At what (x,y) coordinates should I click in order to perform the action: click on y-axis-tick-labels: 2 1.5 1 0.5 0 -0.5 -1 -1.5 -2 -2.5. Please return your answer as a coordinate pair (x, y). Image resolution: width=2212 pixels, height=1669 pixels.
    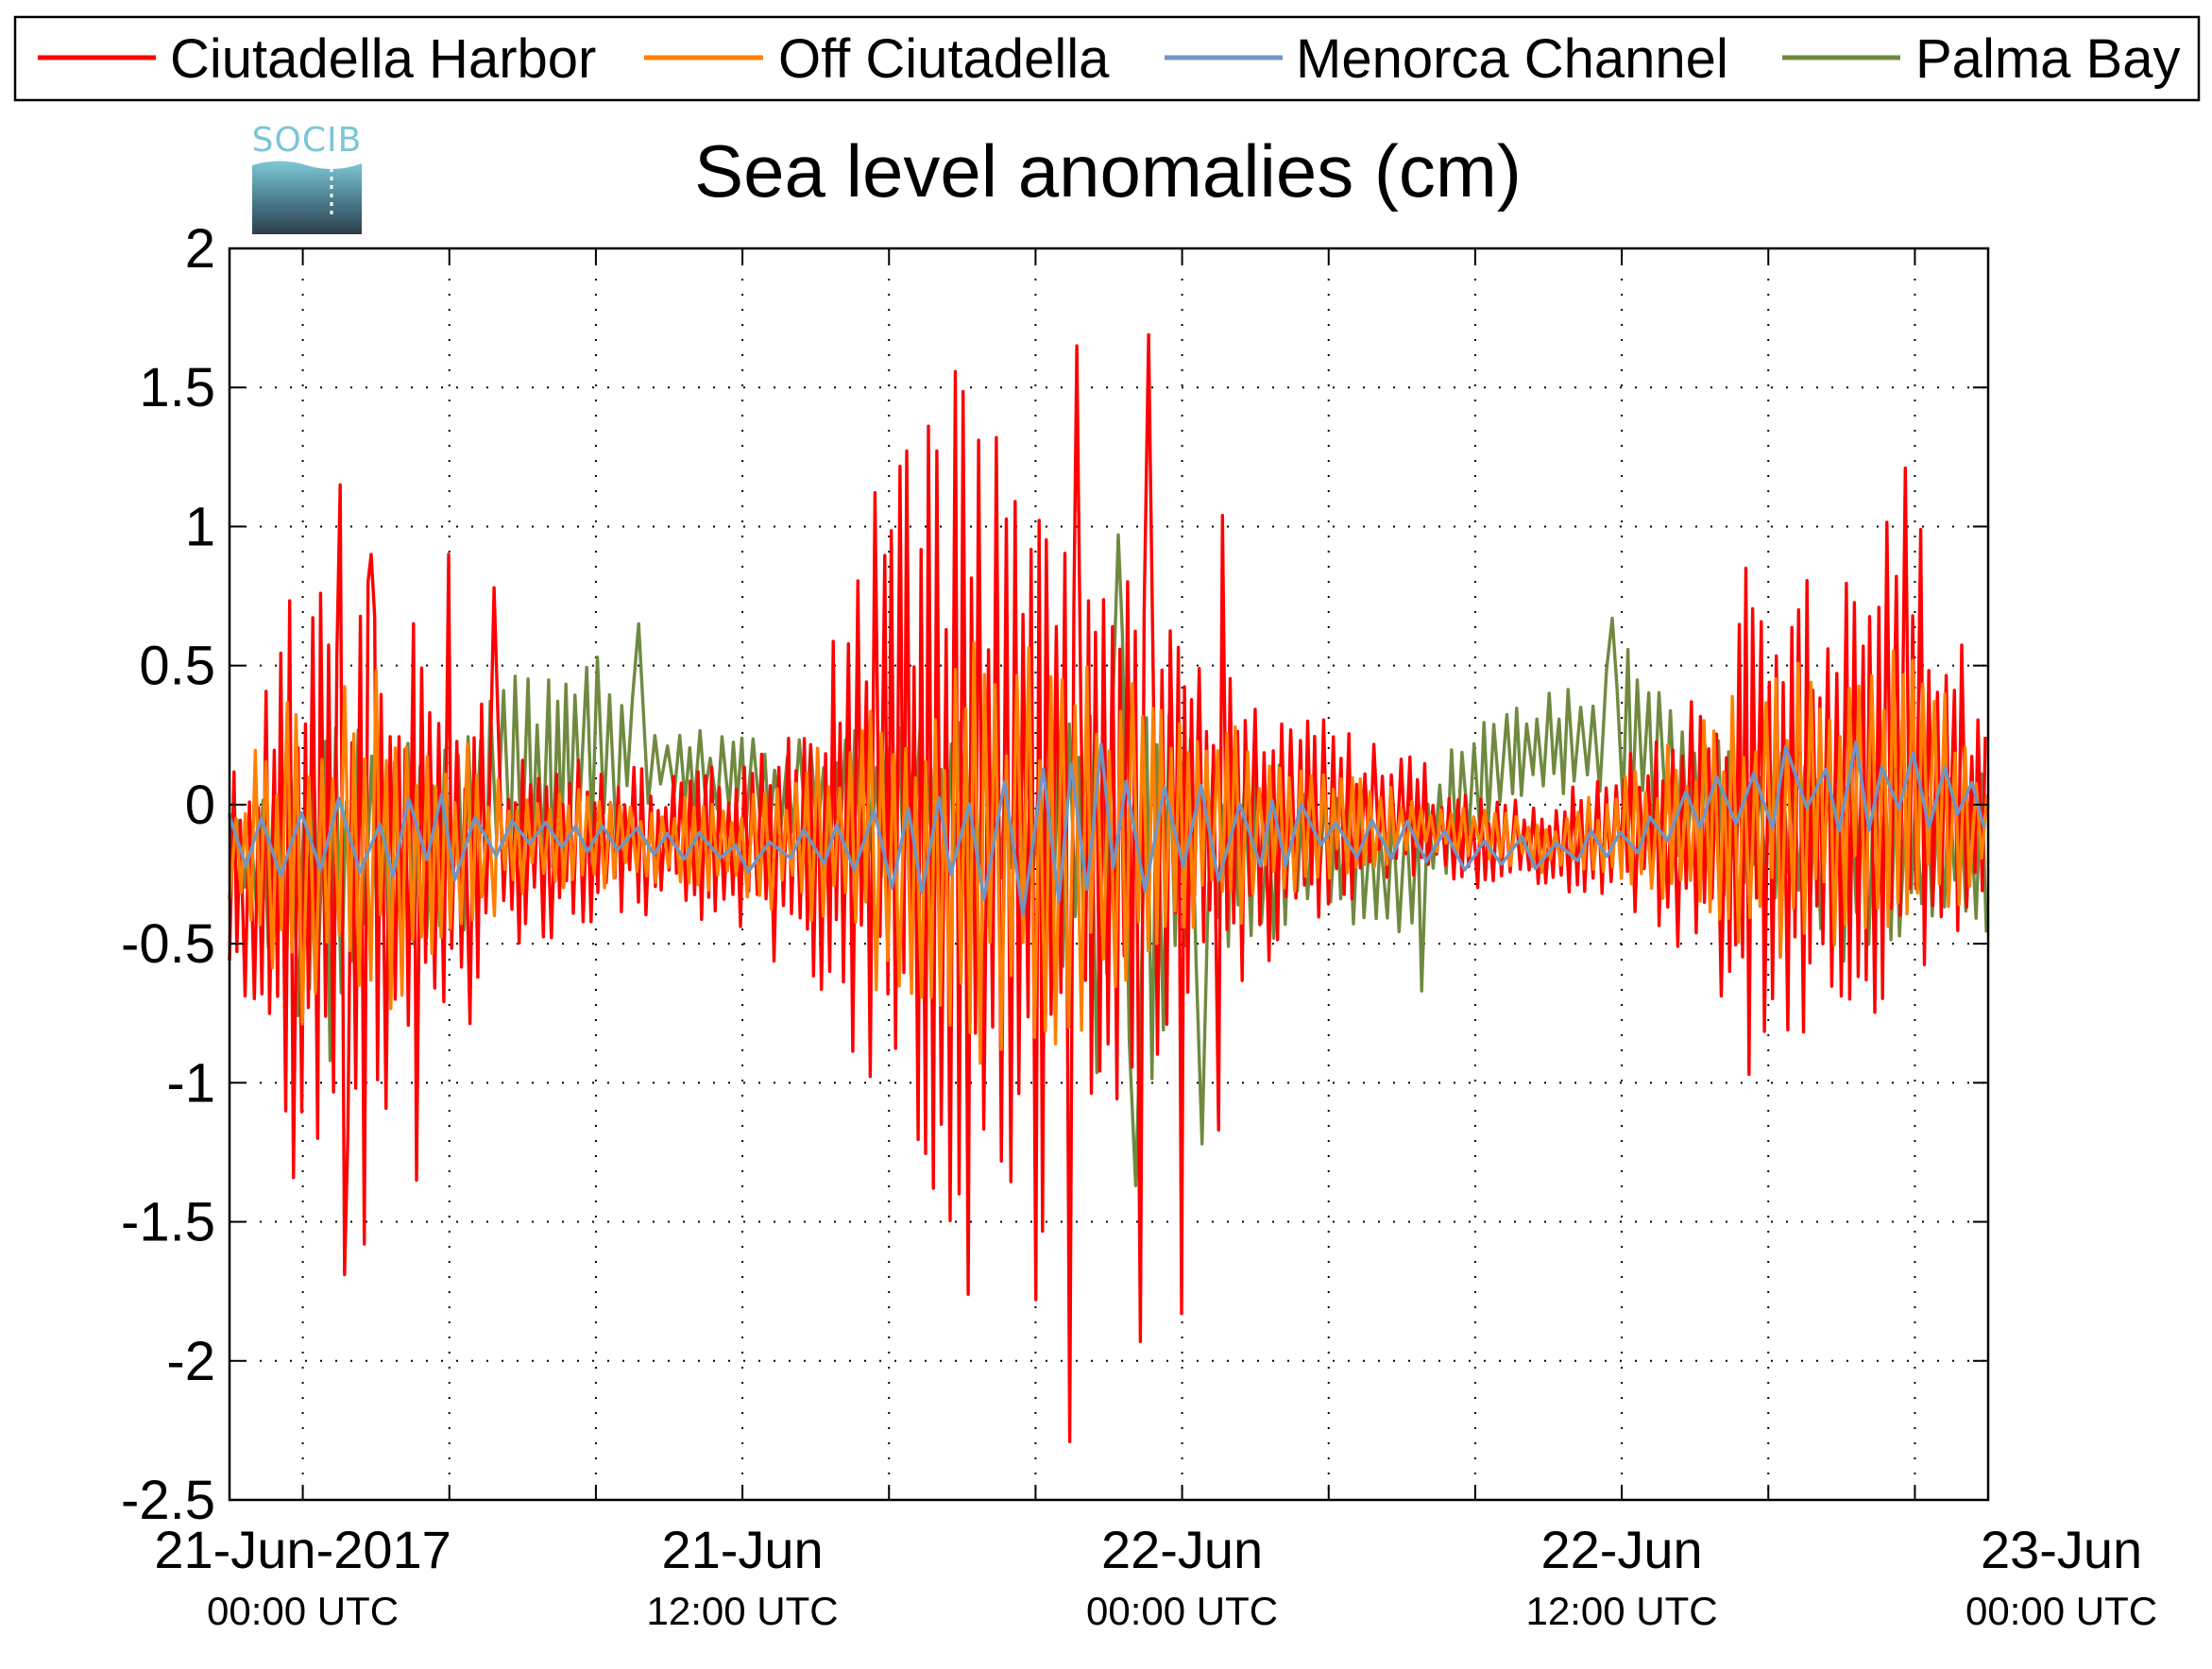
    Looking at the image, I should click on (168, 875).